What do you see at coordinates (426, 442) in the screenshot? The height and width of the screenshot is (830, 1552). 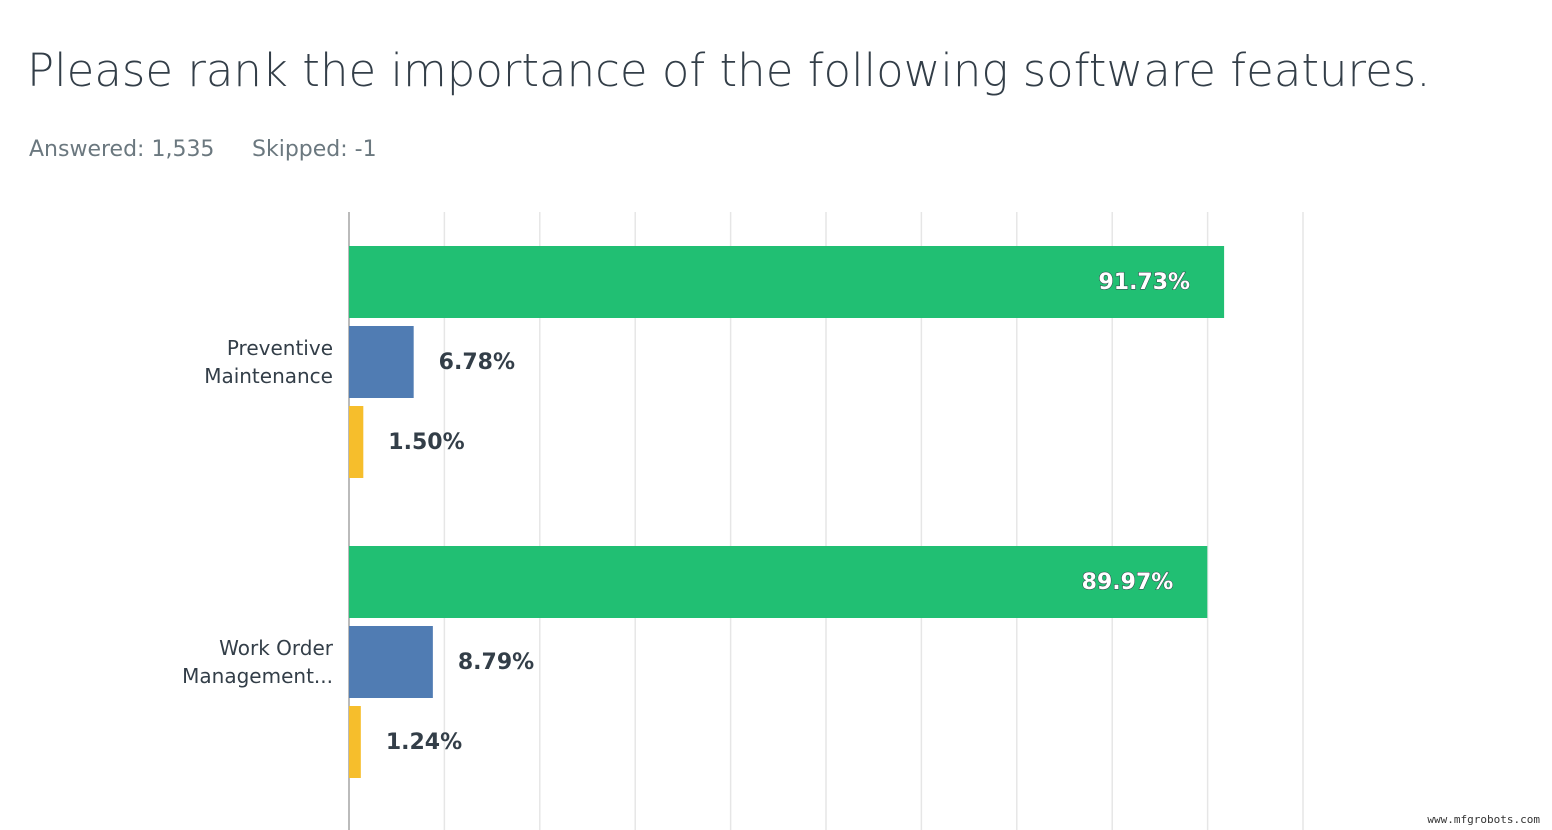 I see `value-label: 1.50%` at bounding box center [426, 442].